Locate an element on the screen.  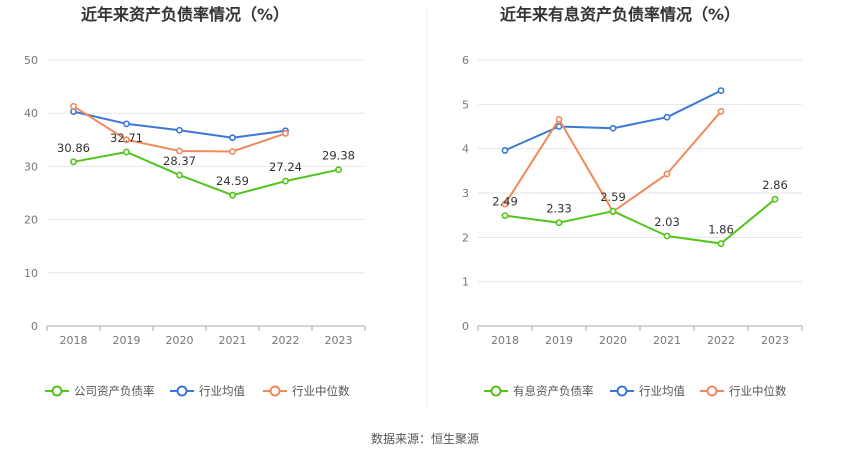
data-label: 2.03 is located at coordinates (667, 222).